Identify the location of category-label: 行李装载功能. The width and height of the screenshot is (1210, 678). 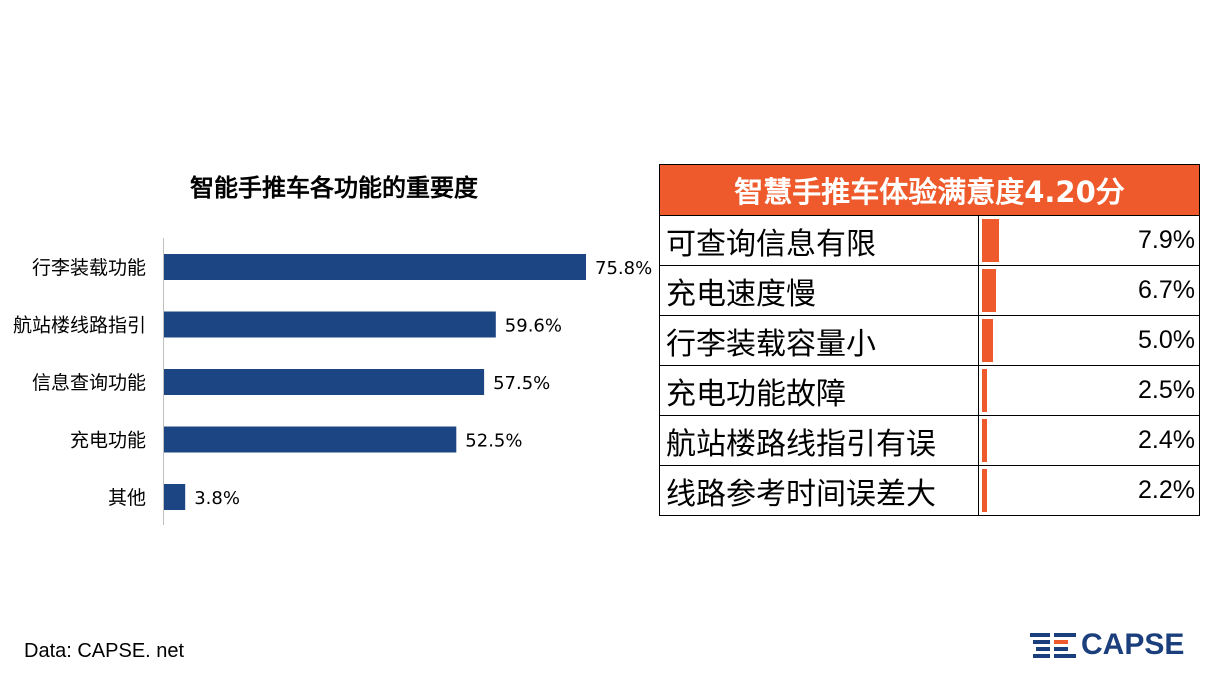
(89, 268).